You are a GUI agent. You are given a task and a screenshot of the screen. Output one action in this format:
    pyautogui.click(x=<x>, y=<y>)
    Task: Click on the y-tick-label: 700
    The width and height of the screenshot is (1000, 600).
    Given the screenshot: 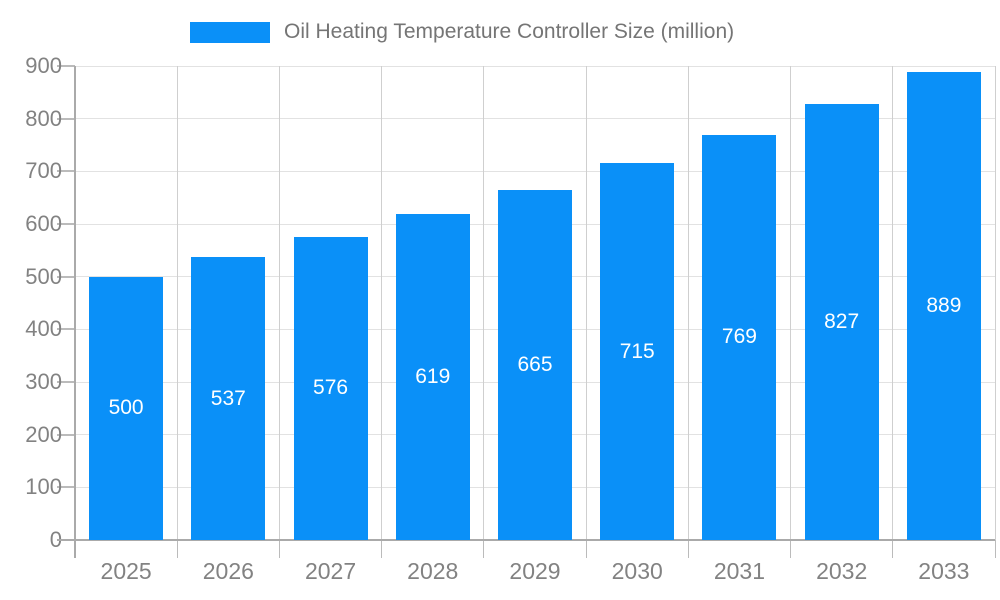 What is the action you would take?
    pyautogui.click(x=43, y=171)
    